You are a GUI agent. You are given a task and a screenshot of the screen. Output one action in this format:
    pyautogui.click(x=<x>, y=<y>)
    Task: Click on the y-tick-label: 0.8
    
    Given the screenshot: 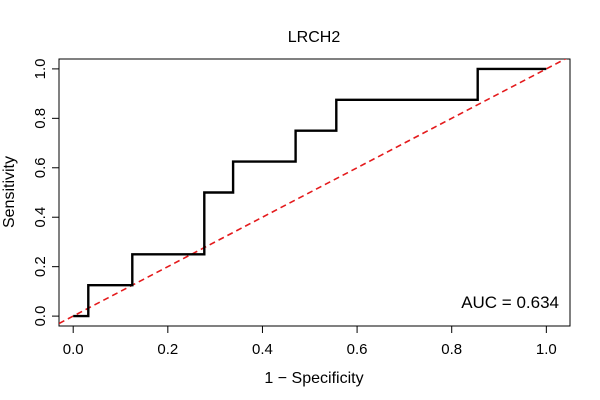 What is the action you would take?
    pyautogui.click(x=40, y=118)
    